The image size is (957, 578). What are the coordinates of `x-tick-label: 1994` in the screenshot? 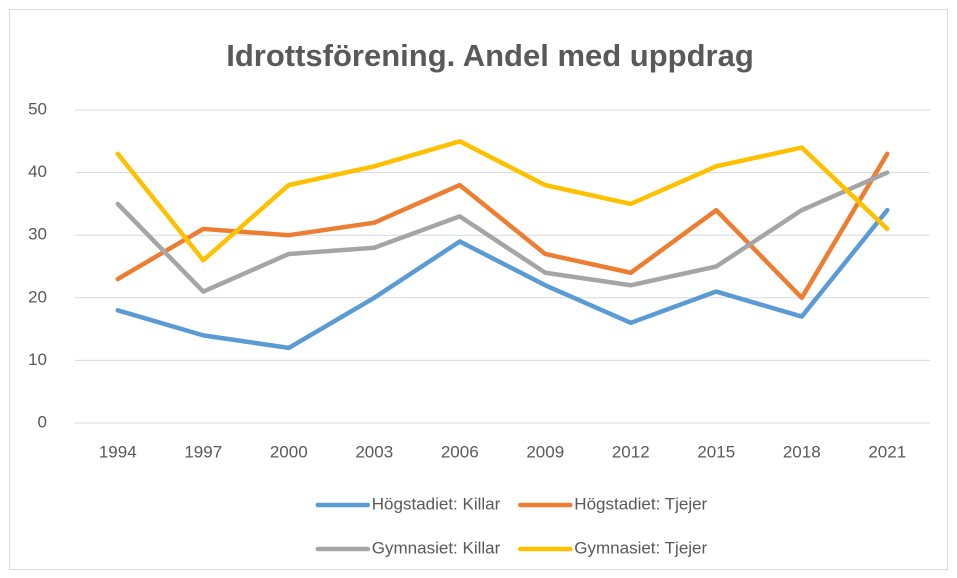 It's located at (118, 451).